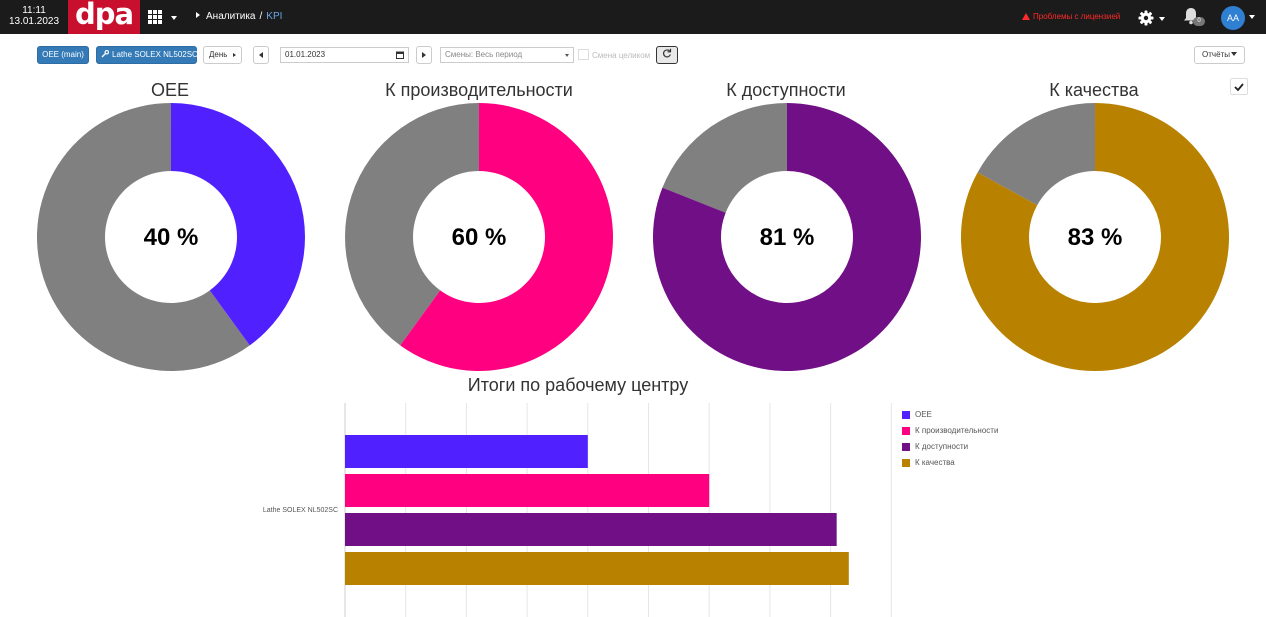 The image size is (1266, 617). I want to click on clock-time: 11:11, so click(34, 10).